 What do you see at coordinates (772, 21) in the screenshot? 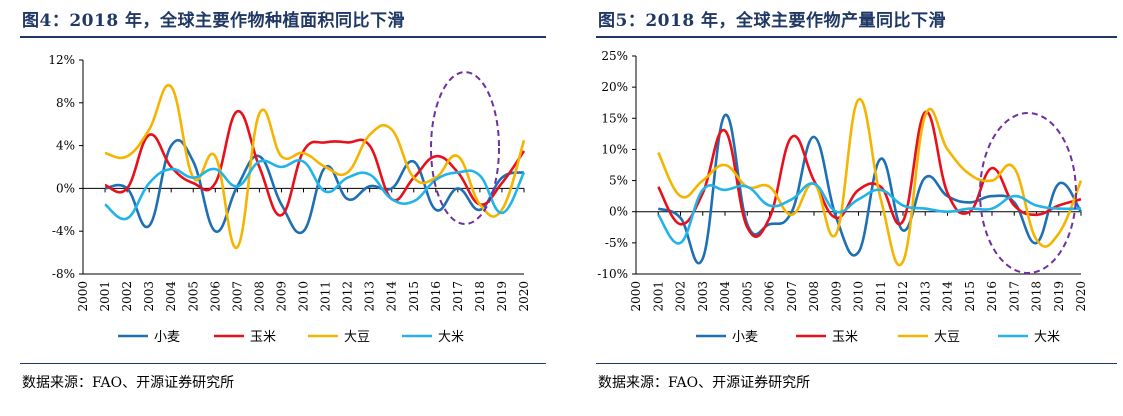
I see `chart-title: 图5：2018 年，全球主要作物产量同比下滑` at bounding box center [772, 21].